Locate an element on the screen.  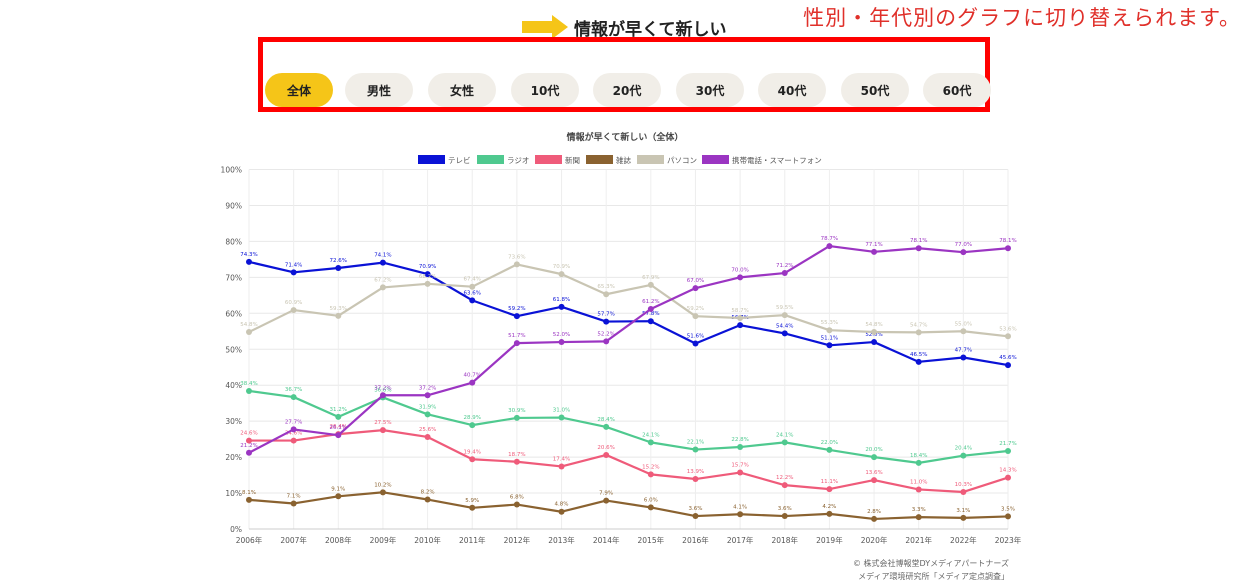
x-tick-label: 2007年 is located at coordinates (293, 540).